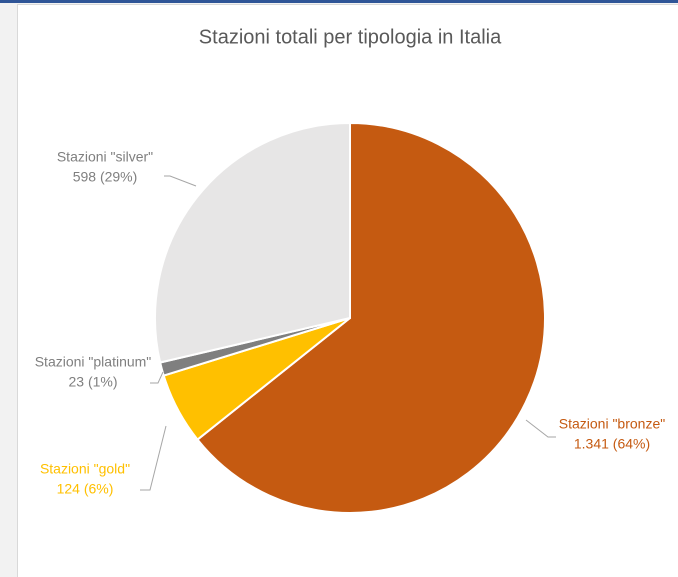 This screenshot has width=678, height=577. I want to click on slice-label: Stazioni "platinum", so click(93, 362).